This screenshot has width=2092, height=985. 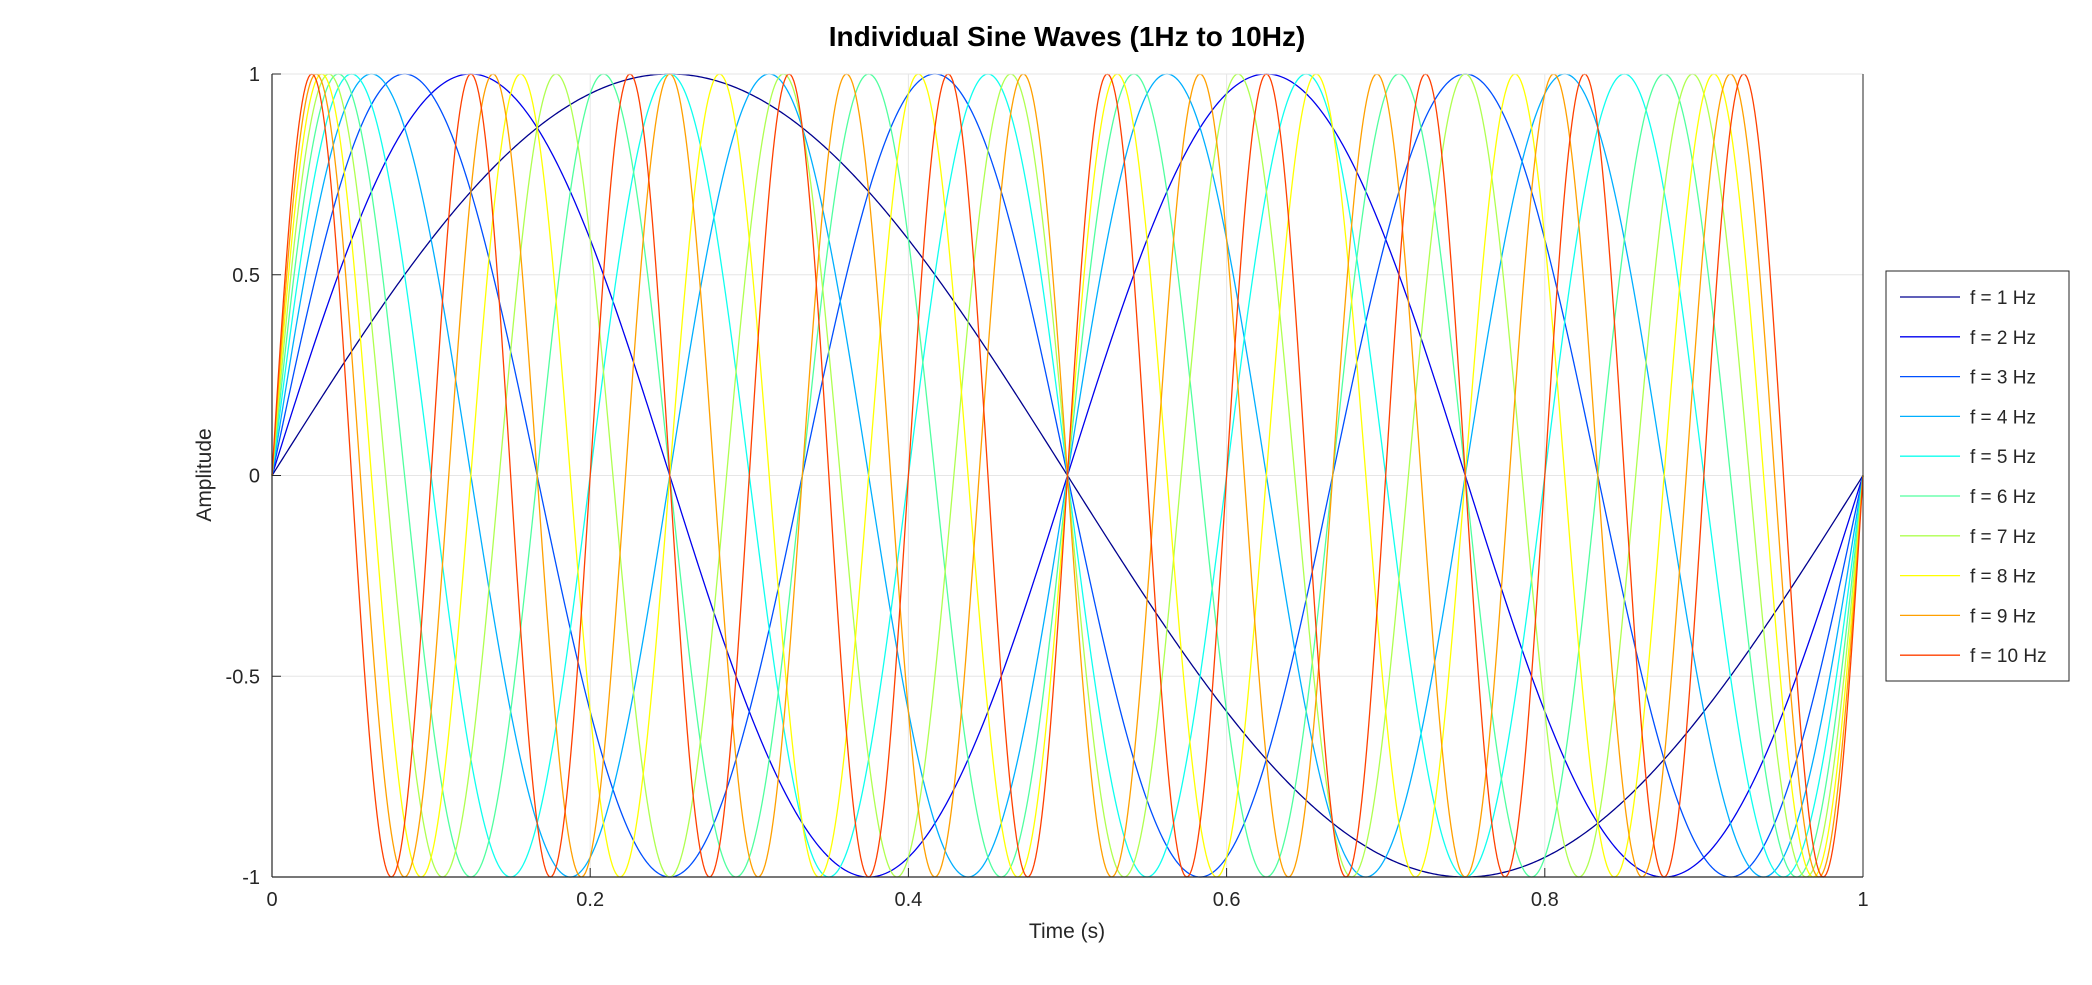 I want to click on legend-label: f = 5 Hz, so click(x=2003, y=457).